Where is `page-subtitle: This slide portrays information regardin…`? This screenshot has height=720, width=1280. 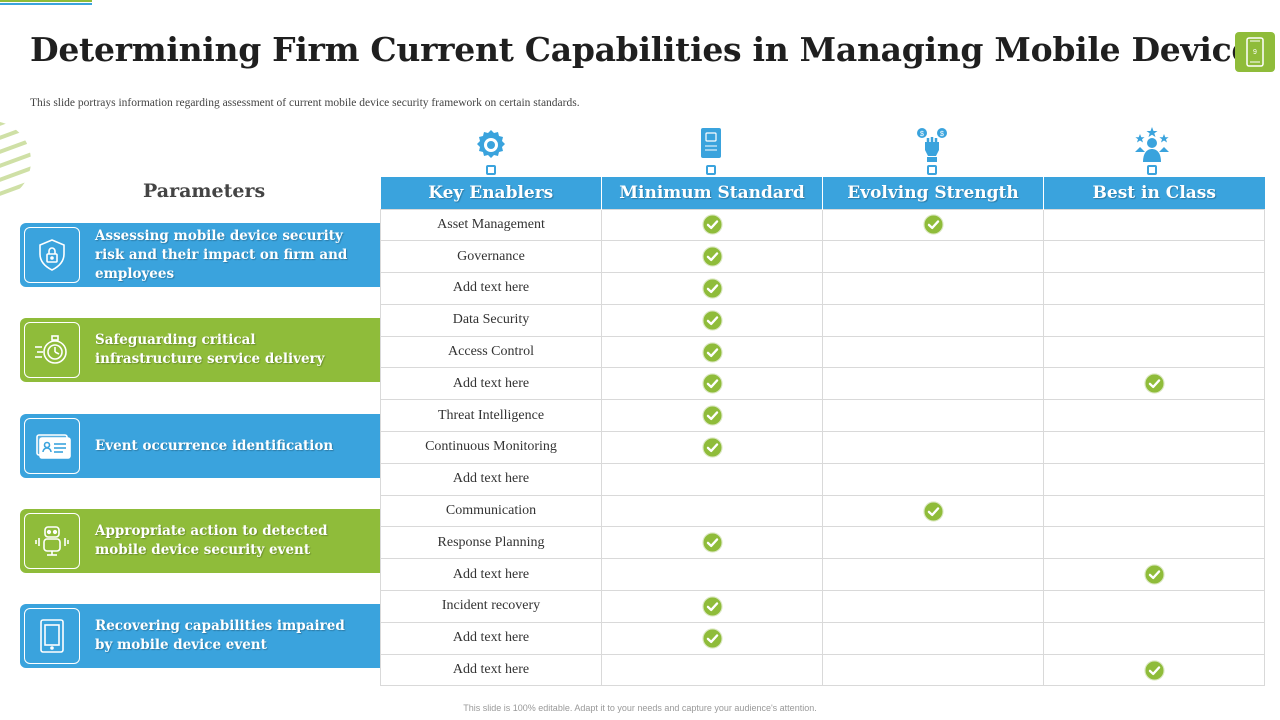
page-subtitle: This slide portrays information regardin… is located at coordinates (305, 103).